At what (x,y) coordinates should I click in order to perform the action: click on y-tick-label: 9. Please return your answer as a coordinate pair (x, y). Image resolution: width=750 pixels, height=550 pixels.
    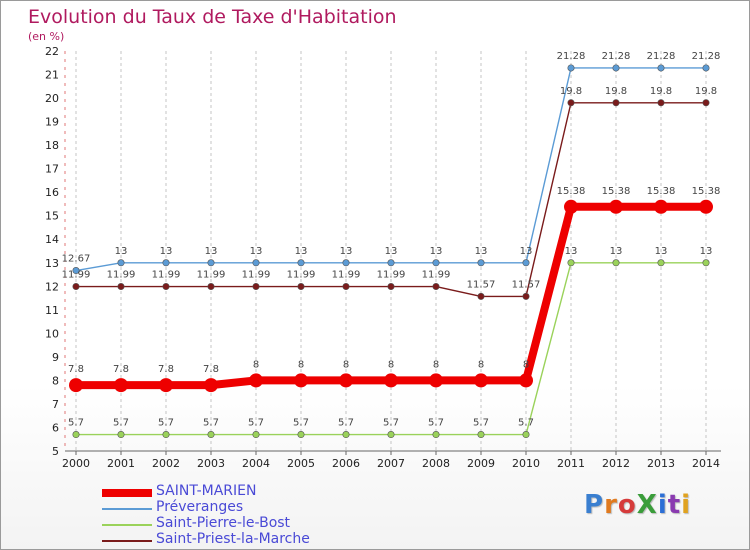
    Looking at the image, I should click on (55, 357).